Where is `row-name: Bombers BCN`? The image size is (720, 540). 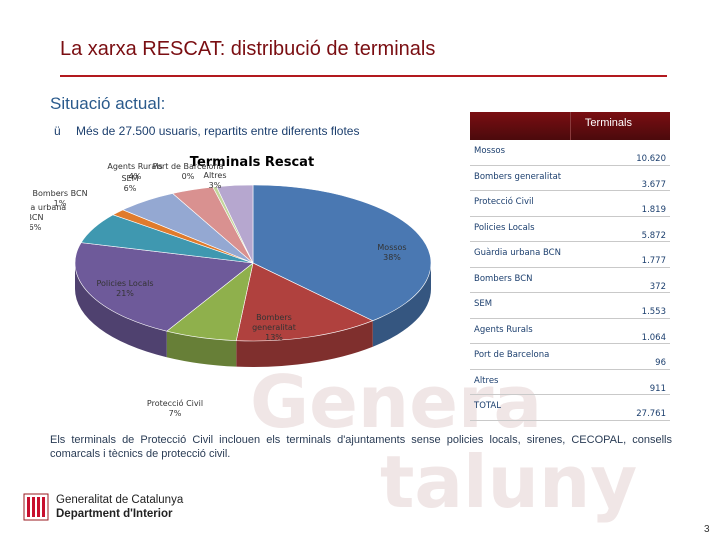 row-name: Bombers BCN is located at coordinates (503, 278).